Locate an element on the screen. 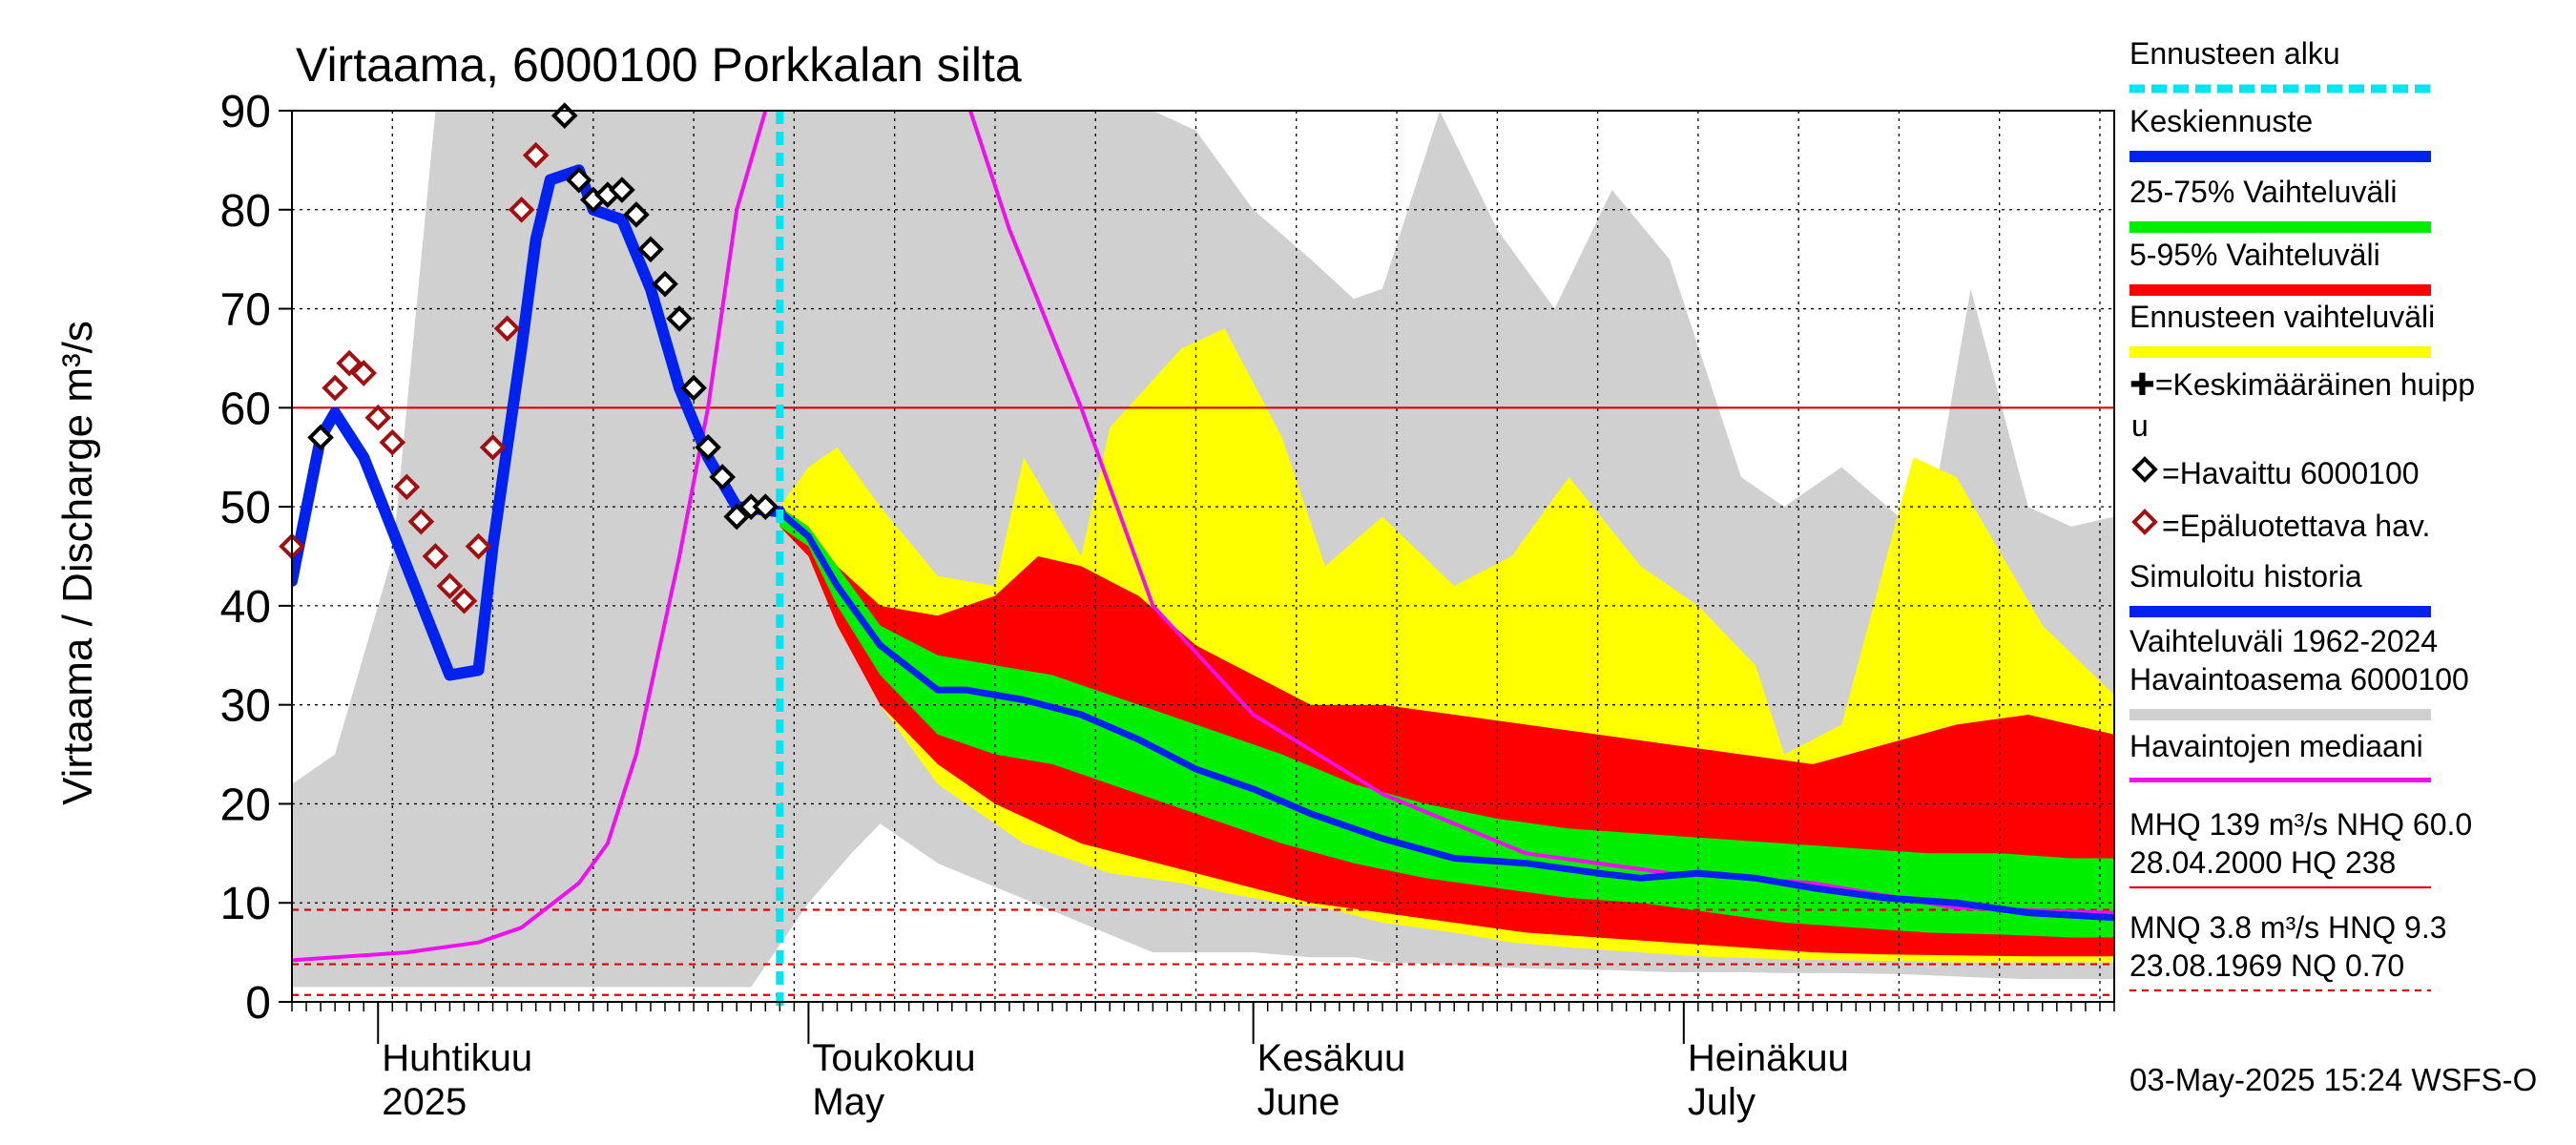 The width and height of the screenshot is (2576, 1145). y-axis-label: Virtaama / Discharge m³/s is located at coordinates (77, 563).